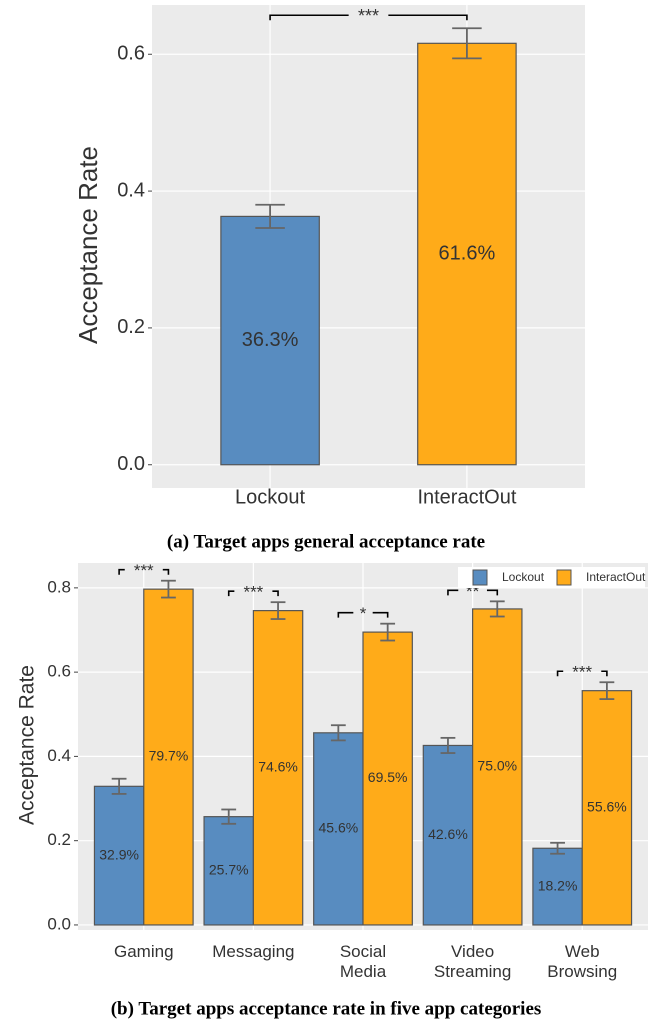  What do you see at coordinates (229, 870) in the screenshot?
I see `value-label: 25.7%` at bounding box center [229, 870].